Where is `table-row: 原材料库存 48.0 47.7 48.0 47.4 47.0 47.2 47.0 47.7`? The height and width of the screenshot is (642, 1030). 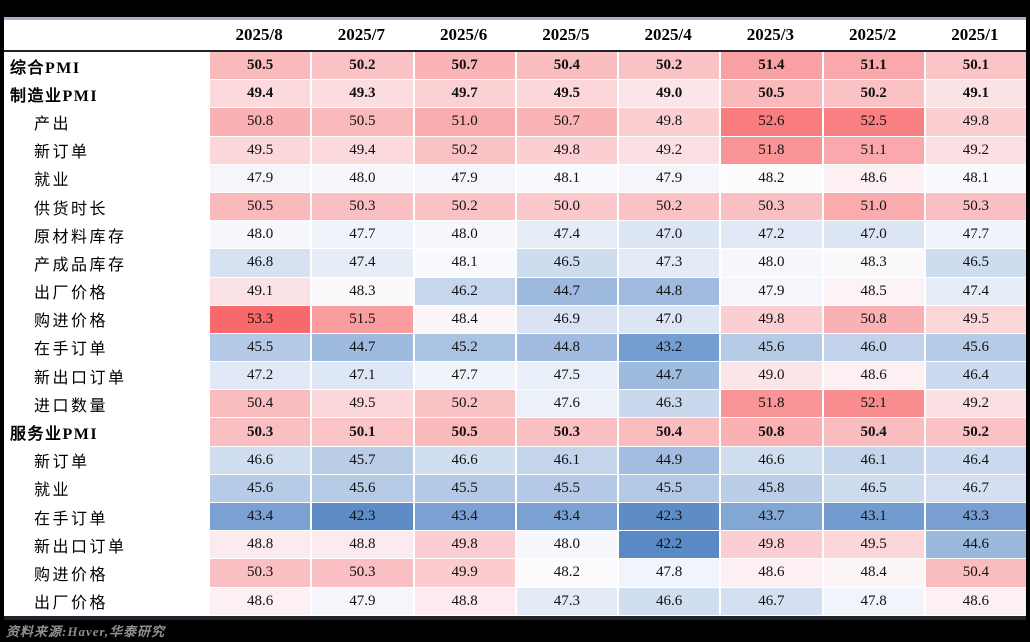 table-row: 原材料库存 48.0 47.7 48.0 47.4 47.0 47.2 47.0 47.7 is located at coordinates (515, 235).